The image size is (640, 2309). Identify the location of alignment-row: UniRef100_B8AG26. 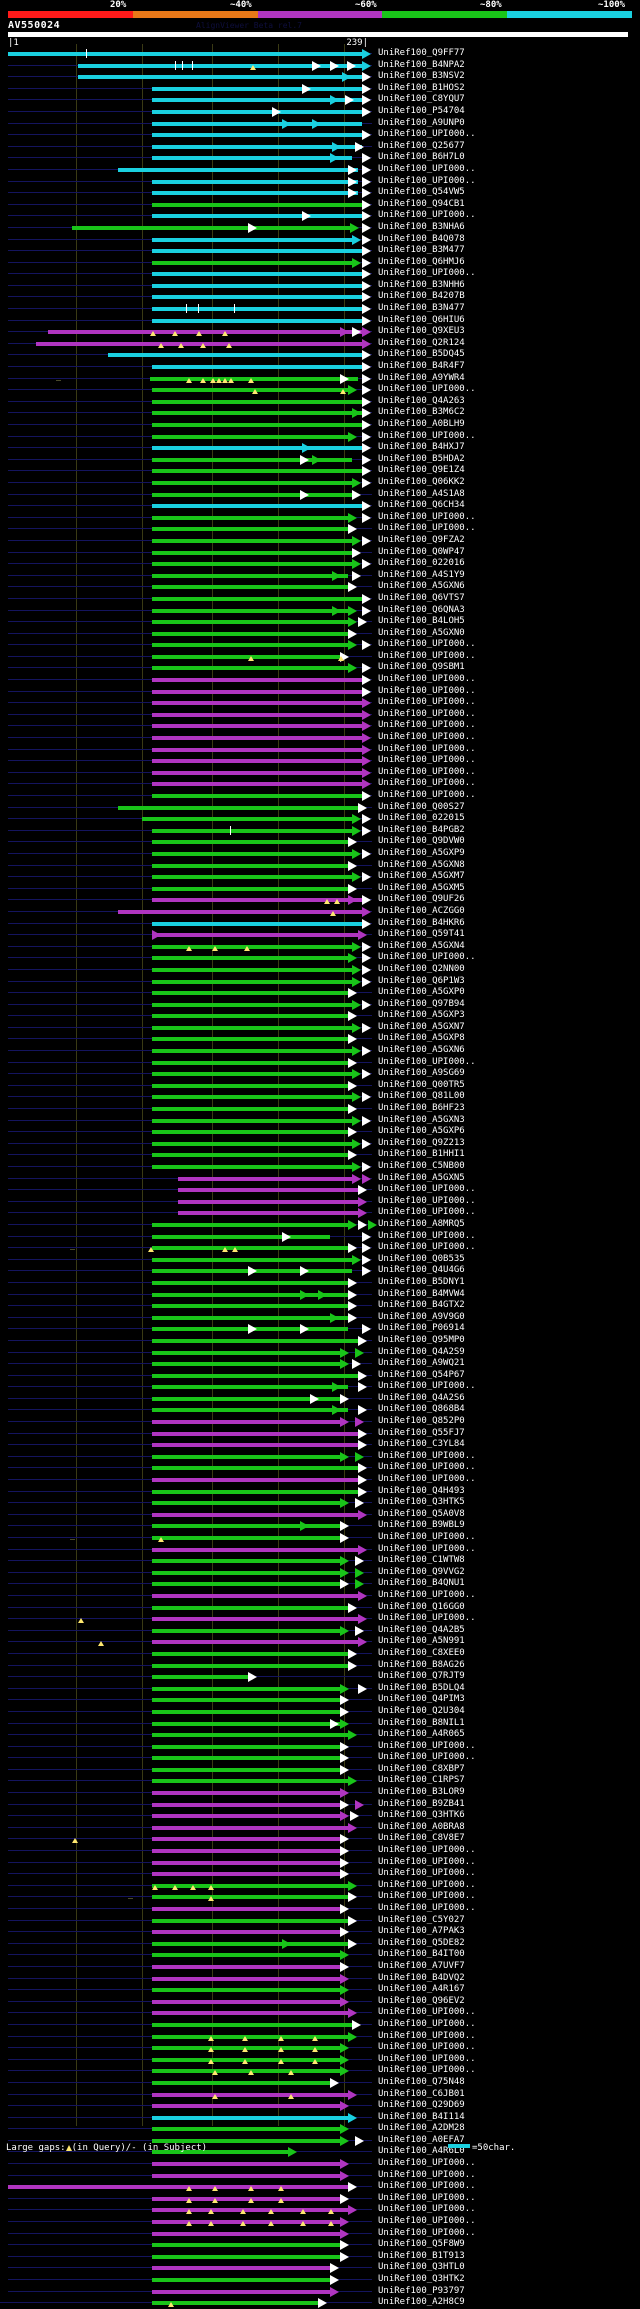
(320, 1666).